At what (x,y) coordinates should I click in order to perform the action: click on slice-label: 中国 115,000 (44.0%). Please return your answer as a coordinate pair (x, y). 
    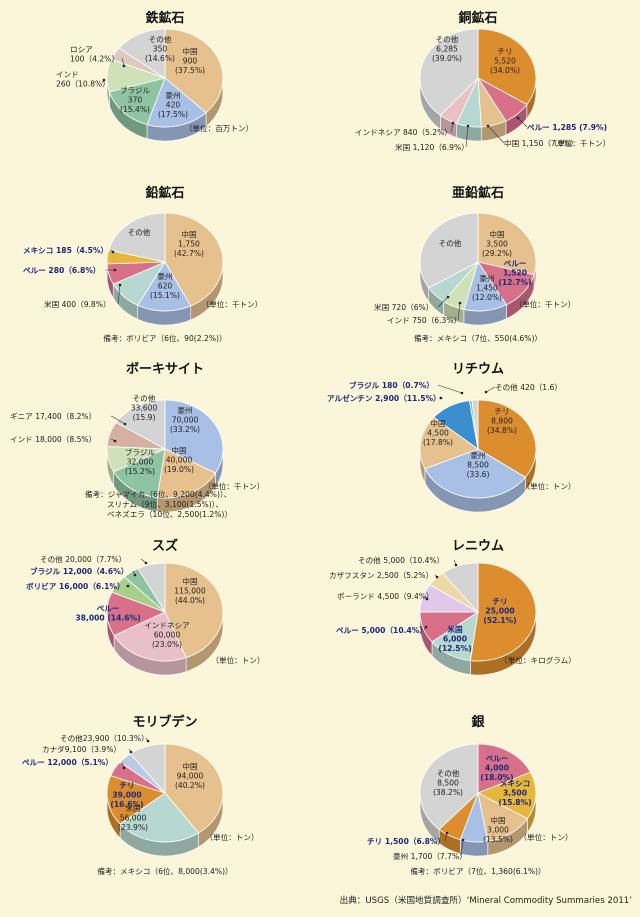
    Looking at the image, I should click on (190, 590).